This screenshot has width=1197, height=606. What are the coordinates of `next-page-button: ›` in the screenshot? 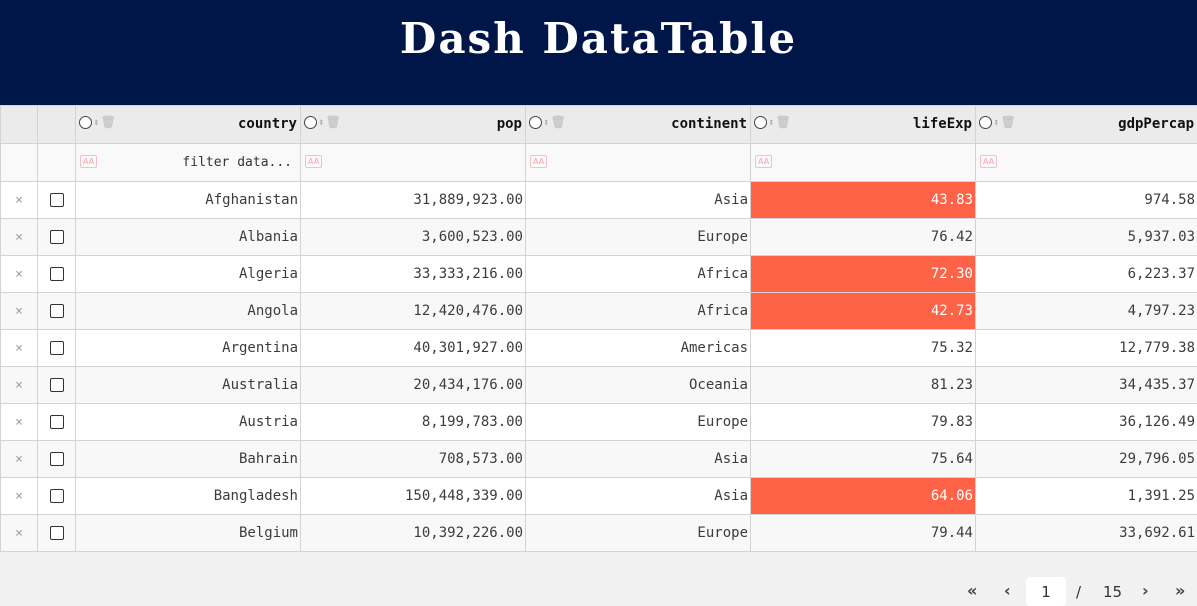 It's located at (1145, 590).